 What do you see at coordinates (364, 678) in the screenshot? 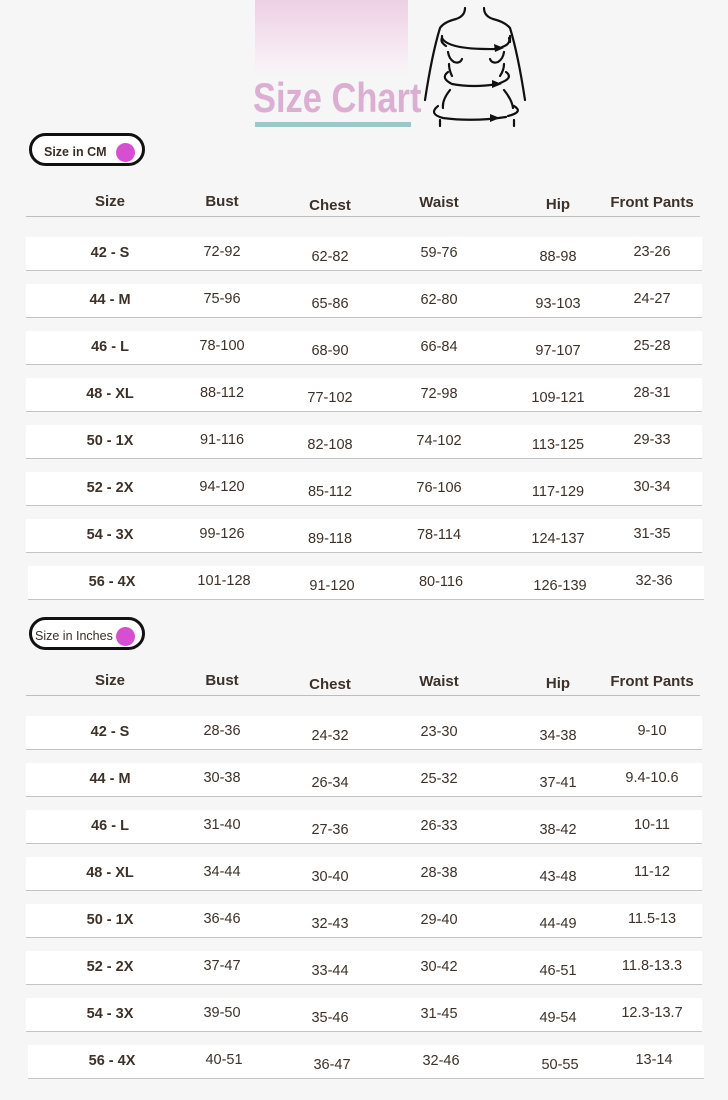
I see `table-header: Size Bust Chest Waist Hip Front Pants` at bounding box center [364, 678].